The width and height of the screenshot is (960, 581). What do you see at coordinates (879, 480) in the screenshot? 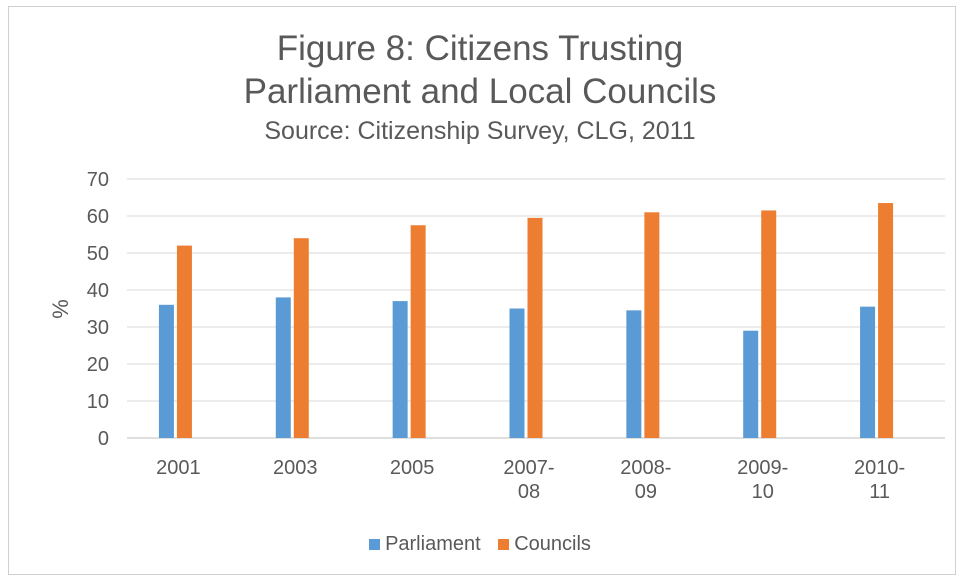
I see `x-tick-label: 2010-11` at bounding box center [879, 480].